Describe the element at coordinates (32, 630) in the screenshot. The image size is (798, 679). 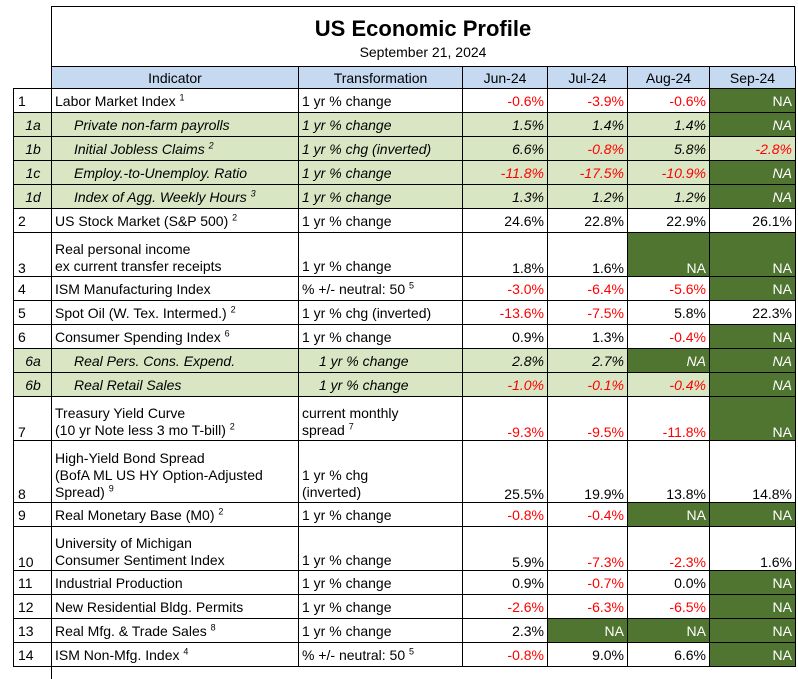
I see `row-number: 13` at that location.